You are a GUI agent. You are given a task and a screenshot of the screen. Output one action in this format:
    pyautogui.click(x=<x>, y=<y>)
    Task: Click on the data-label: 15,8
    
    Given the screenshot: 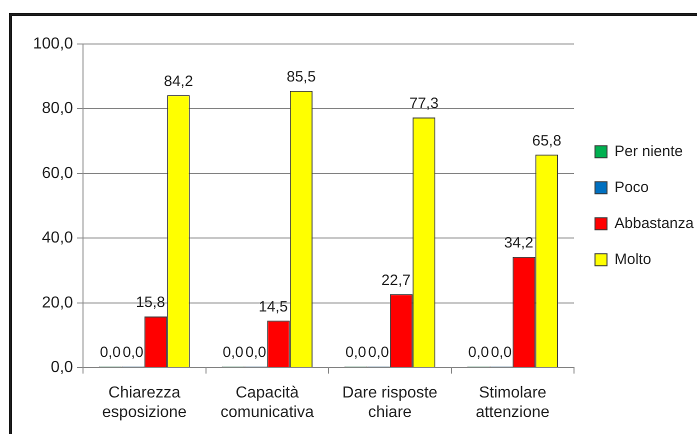 What is the action you would take?
    pyautogui.click(x=151, y=303)
    